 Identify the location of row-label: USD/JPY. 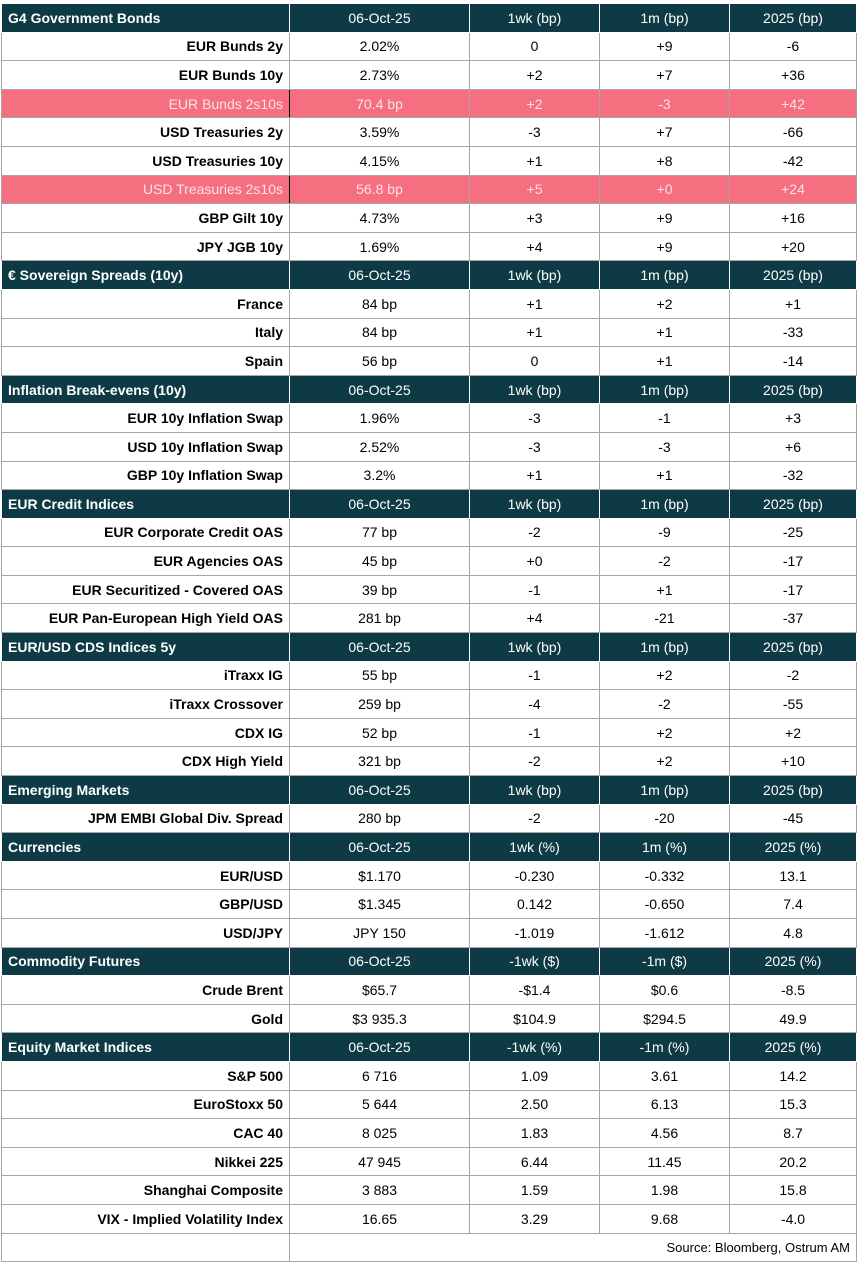
(145, 933).